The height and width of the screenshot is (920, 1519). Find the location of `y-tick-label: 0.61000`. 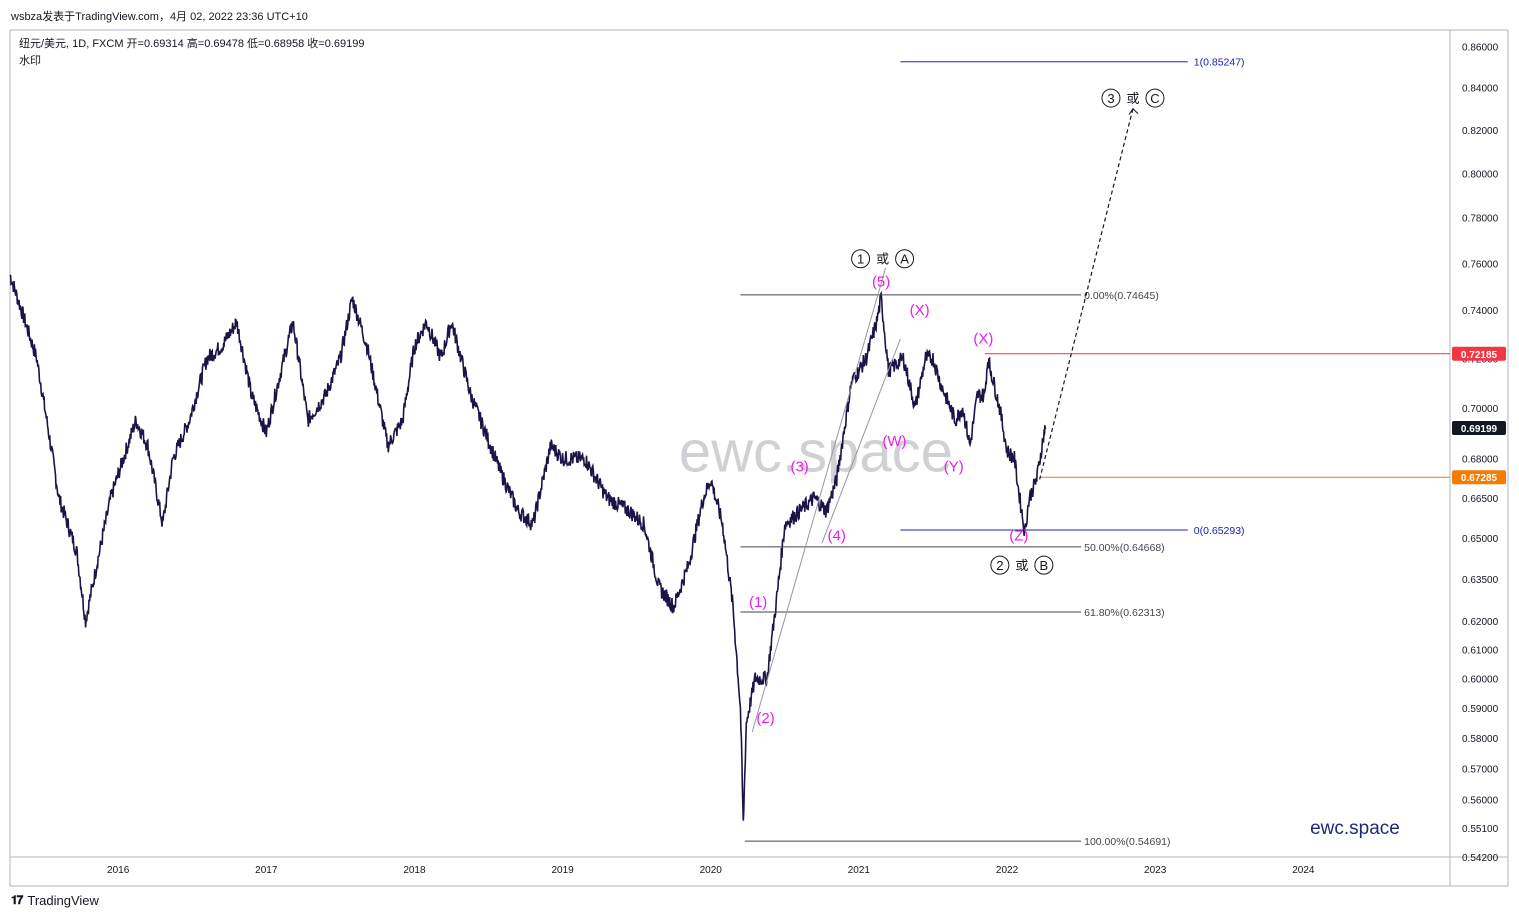

y-tick-label: 0.61000 is located at coordinates (1480, 650).